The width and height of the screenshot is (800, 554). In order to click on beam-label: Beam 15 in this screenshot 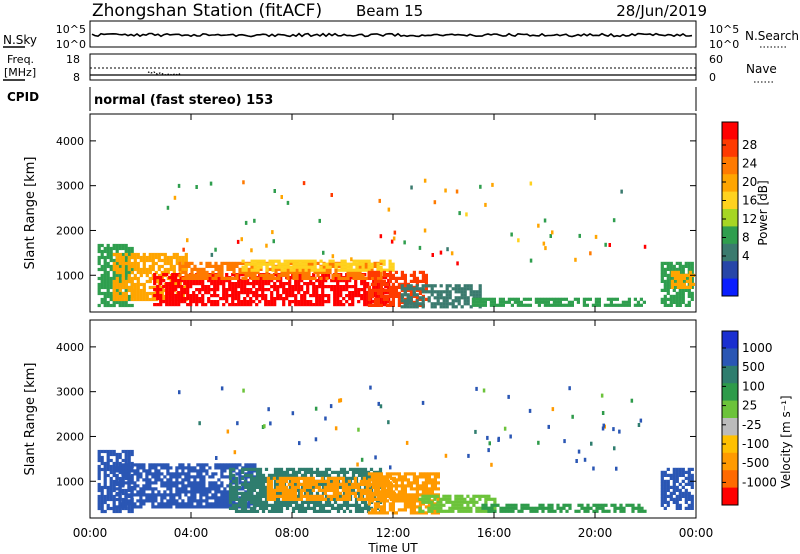, I will do `click(389, 11)`.